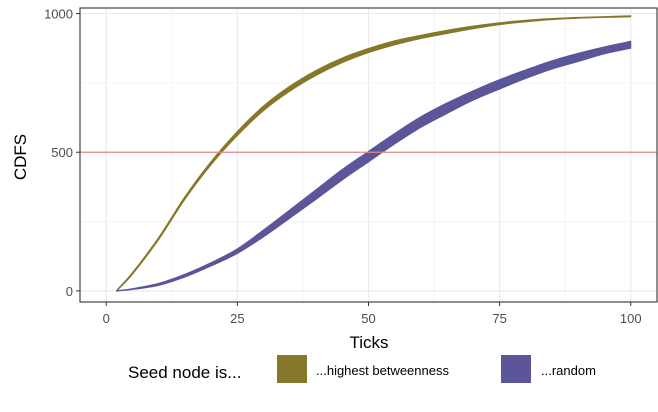  What do you see at coordinates (368, 318) in the screenshot?
I see `x-tick-label: 50` at bounding box center [368, 318].